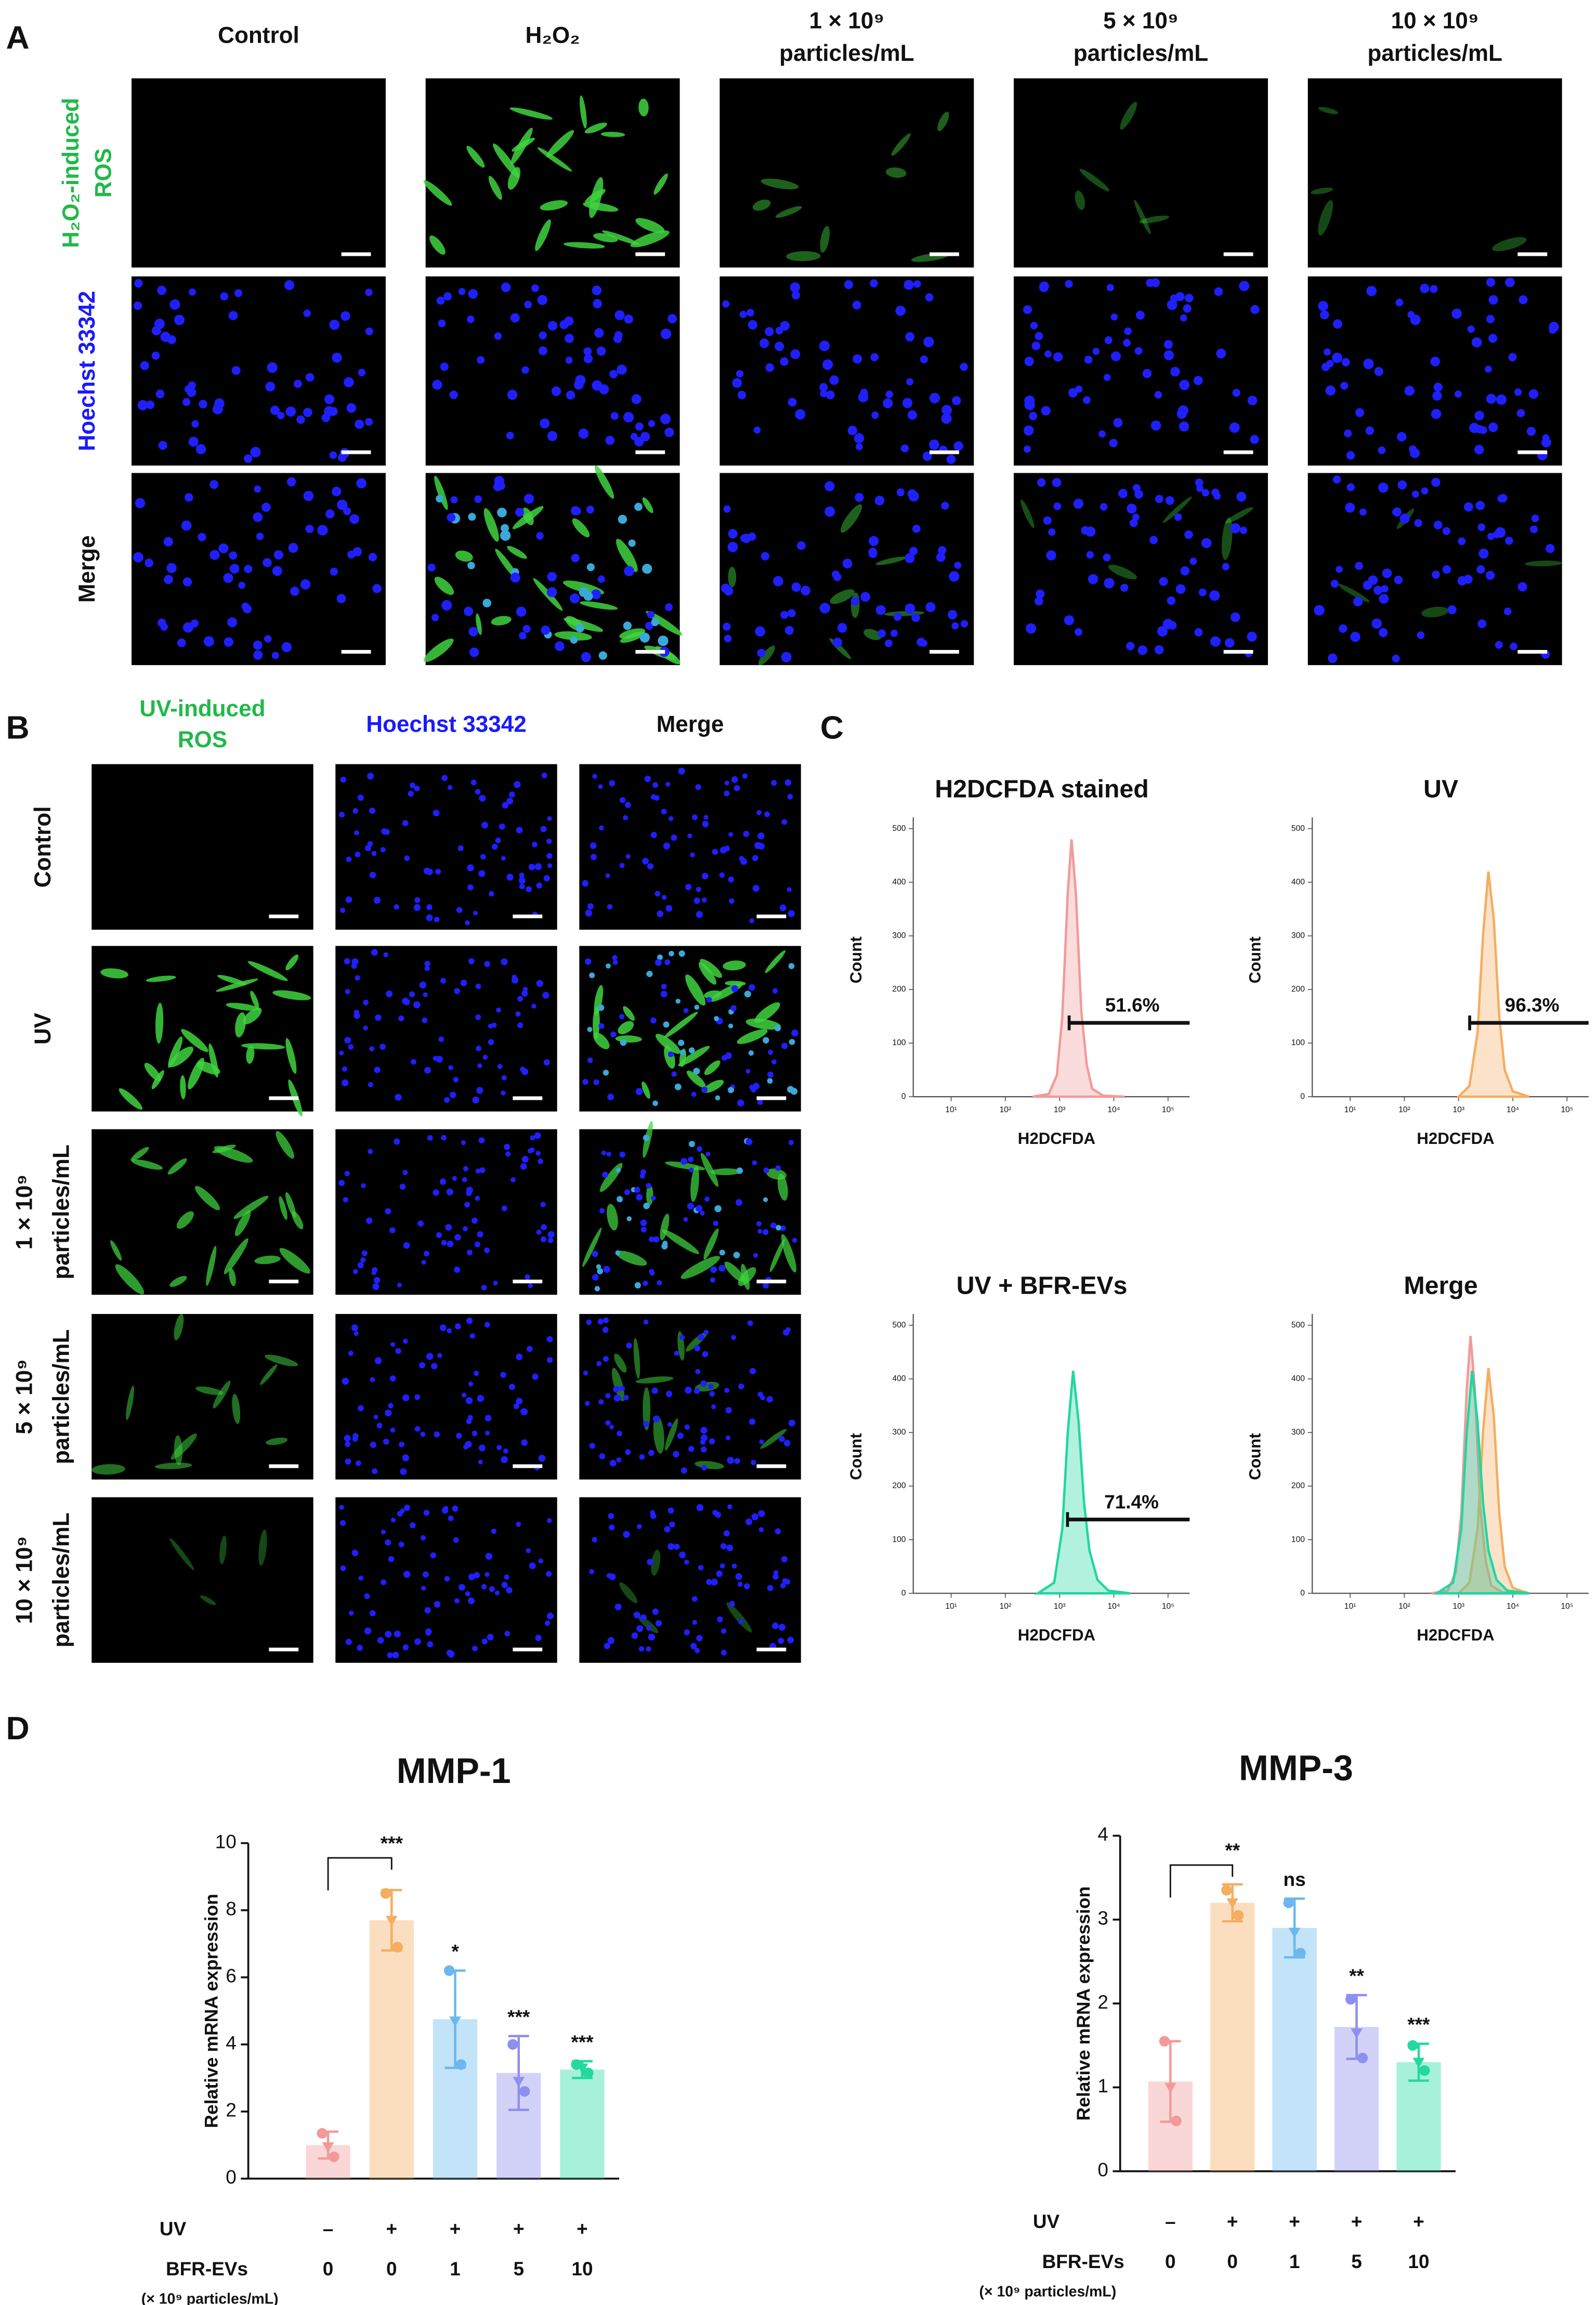  Describe the element at coordinates (856, 960) in the screenshot. I see `y-axis-label: Count` at that location.